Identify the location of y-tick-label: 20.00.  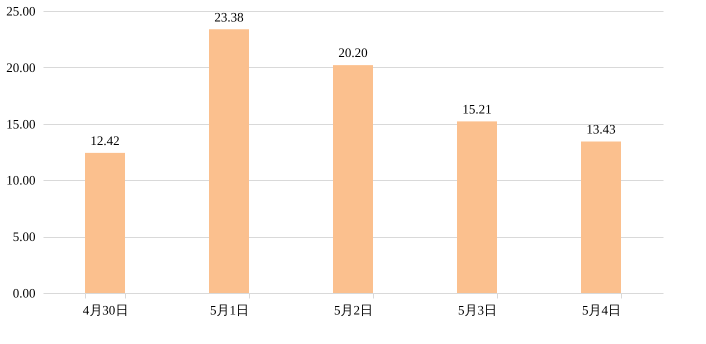
(21, 67).